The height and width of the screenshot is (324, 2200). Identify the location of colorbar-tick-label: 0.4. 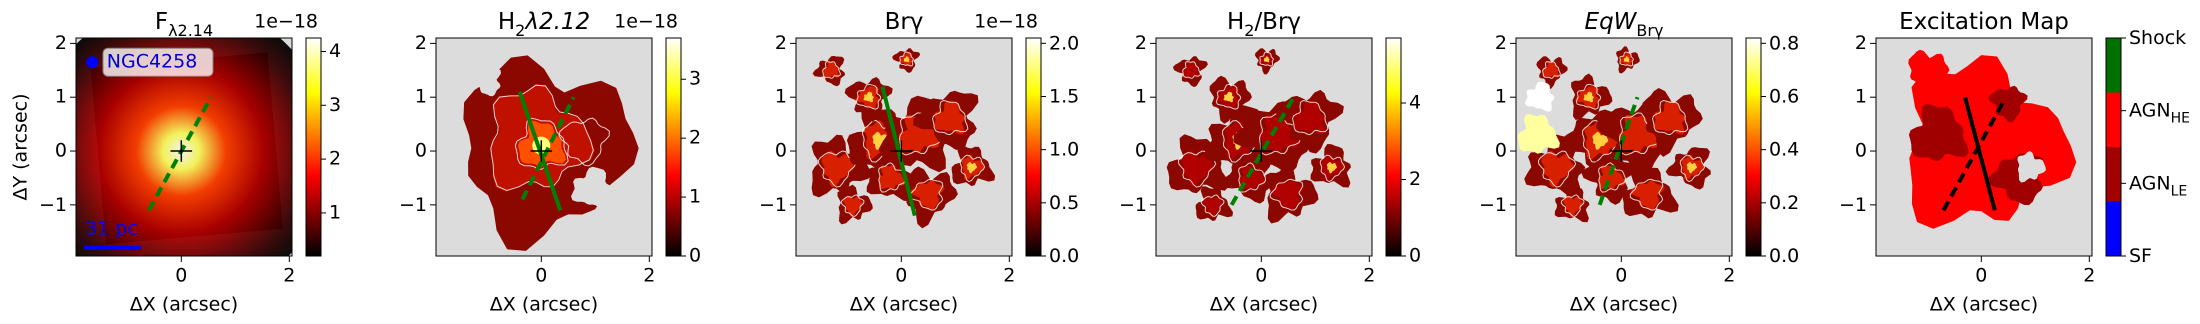
(1784, 149).